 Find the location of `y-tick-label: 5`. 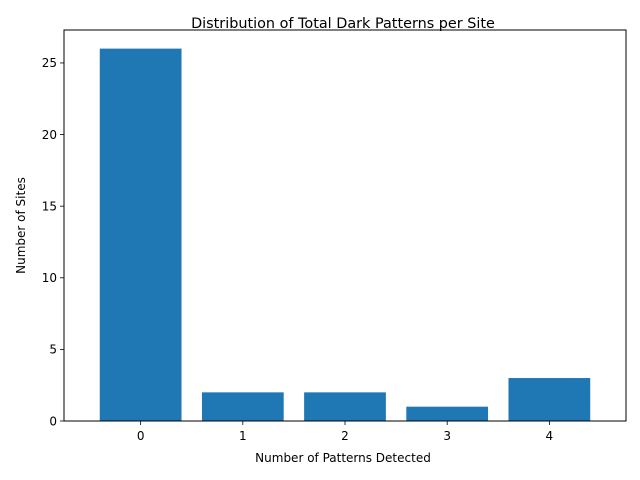

y-tick-label: 5 is located at coordinates (53, 350).